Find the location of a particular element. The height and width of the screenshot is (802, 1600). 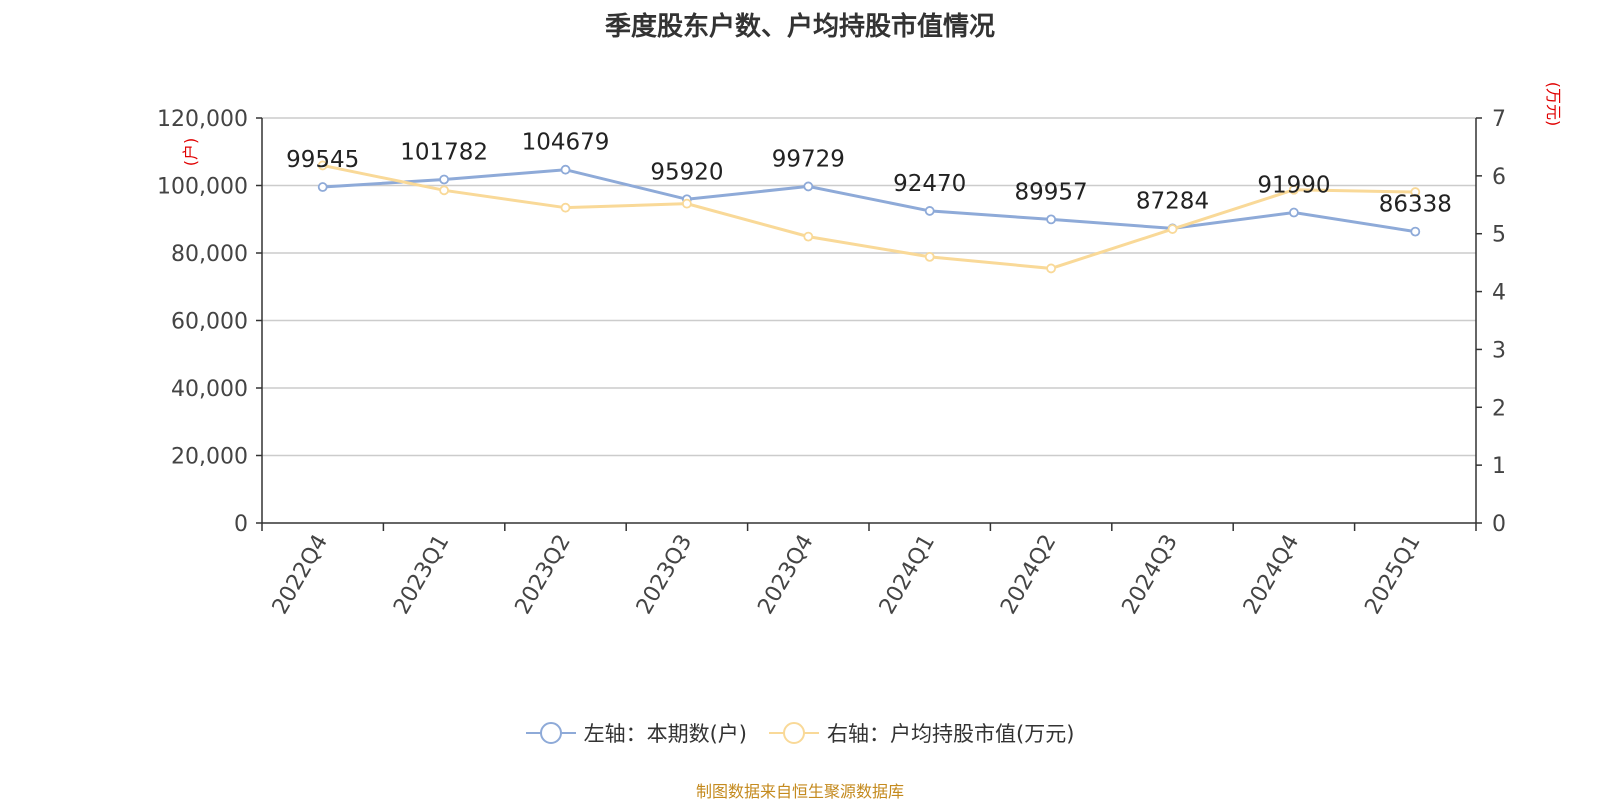

legend-item-right-series: 右轴：户均持股市值(万元) is located at coordinates (921, 733).